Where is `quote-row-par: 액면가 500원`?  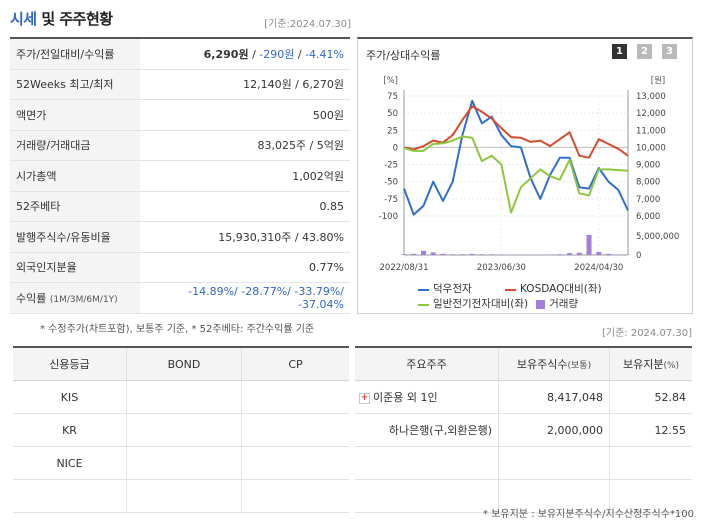
quote-row-par: 액면가 500원 is located at coordinates (180, 115).